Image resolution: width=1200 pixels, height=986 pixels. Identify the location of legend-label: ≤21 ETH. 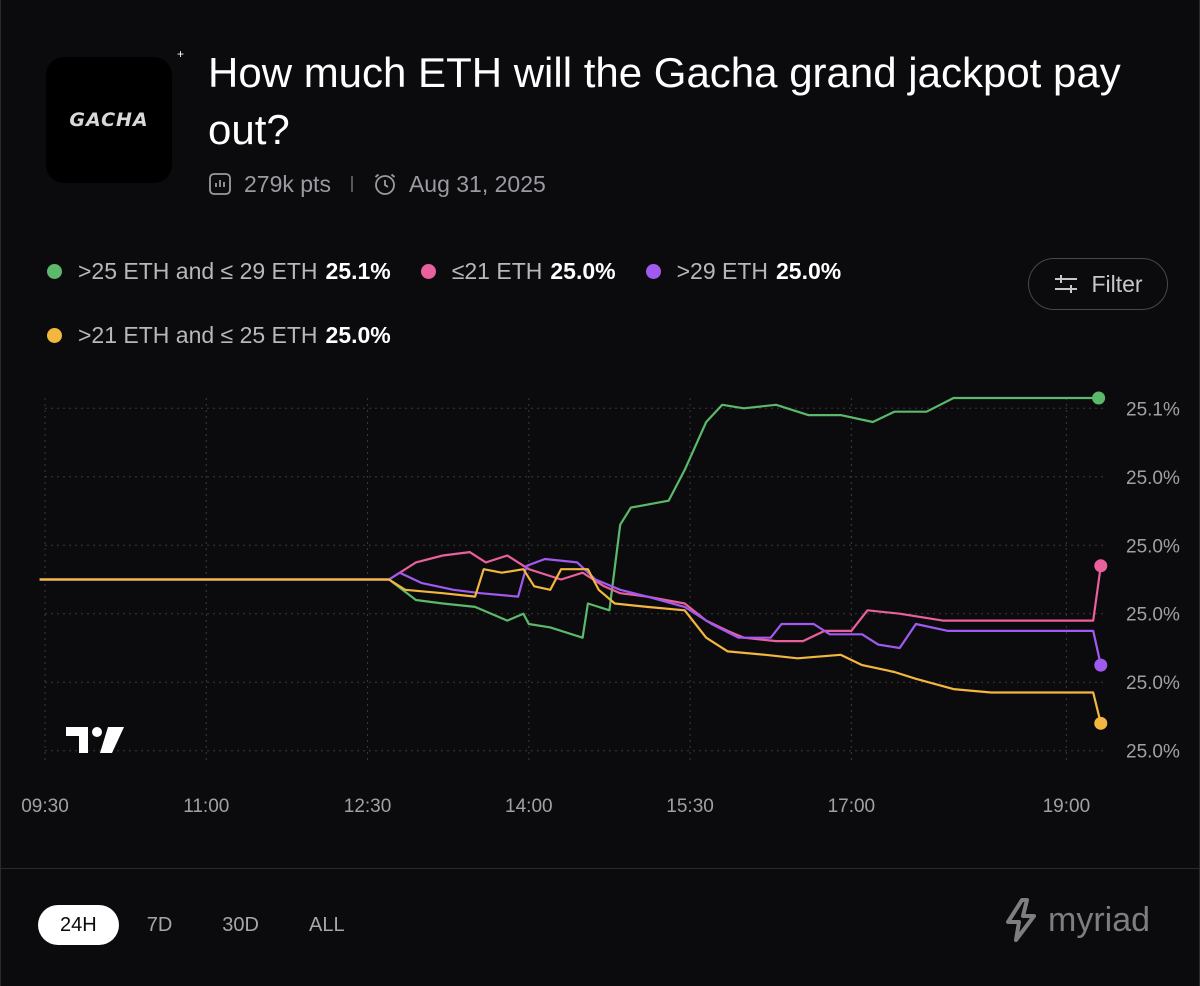
(497, 271).